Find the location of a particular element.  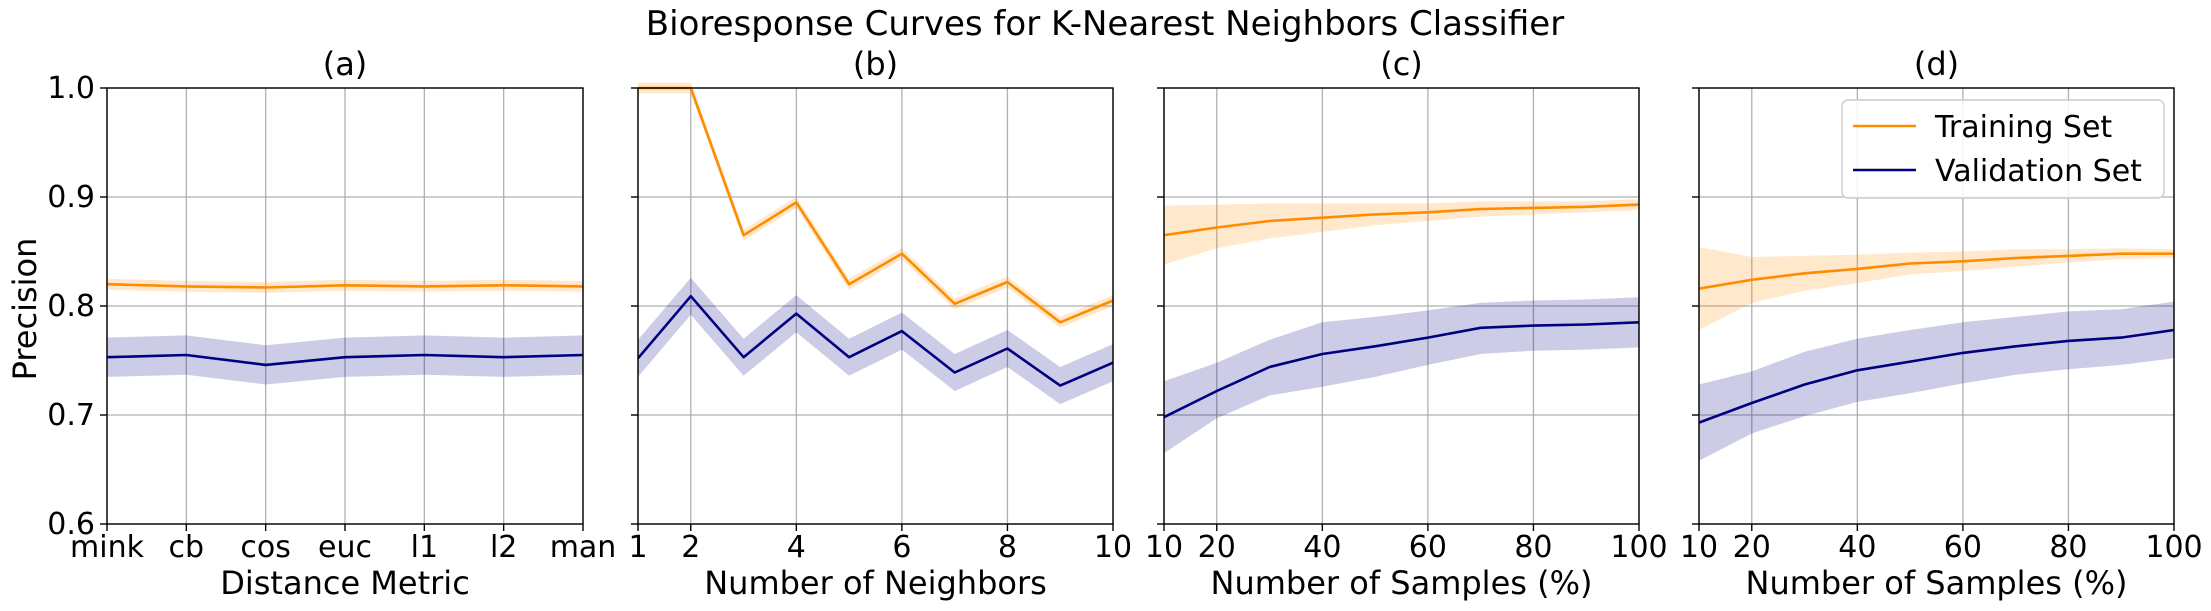

x-axis-label: Number of Neighbors is located at coordinates (875, 583).